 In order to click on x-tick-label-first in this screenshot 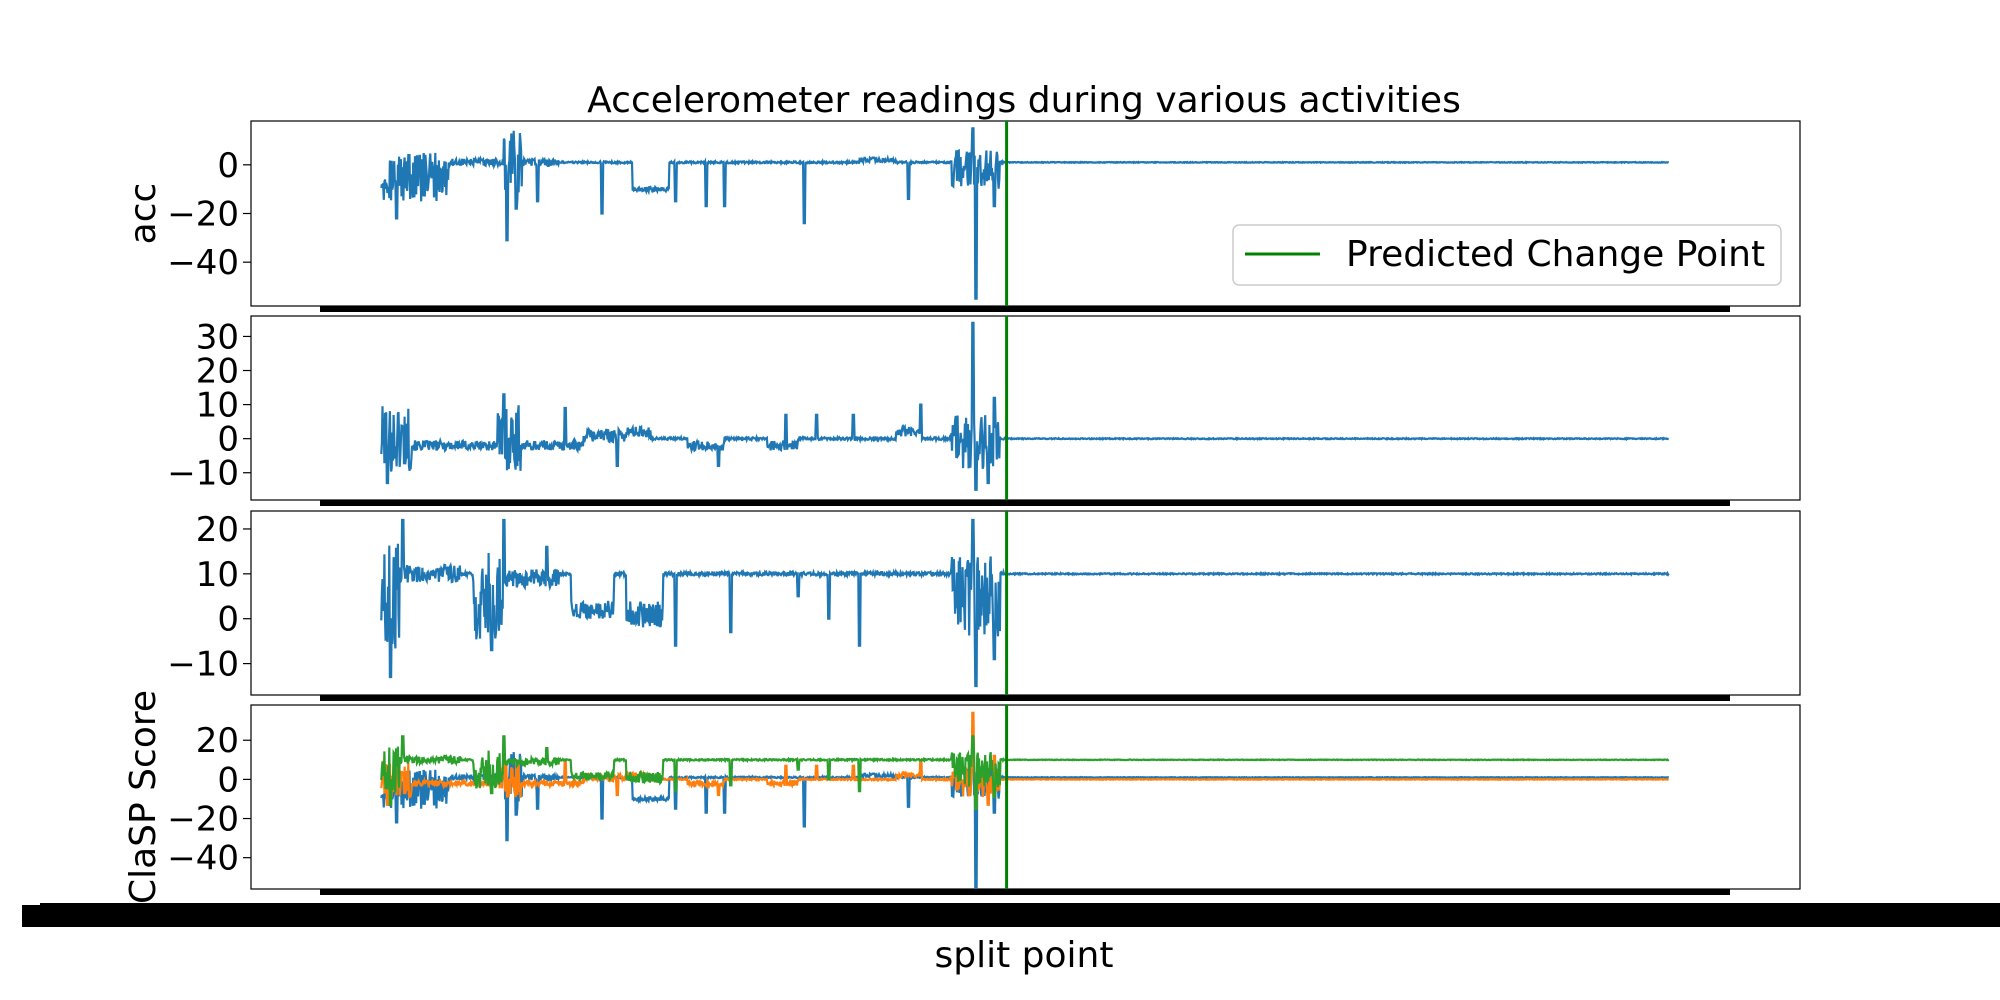, I will do `click(37, 916)`.